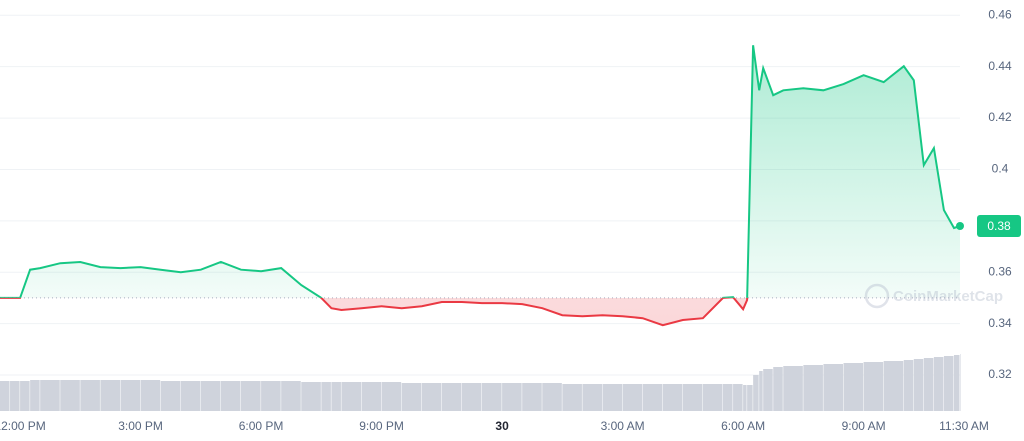 The image size is (1024, 441). What do you see at coordinates (864, 426) in the screenshot?
I see `x-tick-label: 9:00 AM` at bounding box center [864, 426].